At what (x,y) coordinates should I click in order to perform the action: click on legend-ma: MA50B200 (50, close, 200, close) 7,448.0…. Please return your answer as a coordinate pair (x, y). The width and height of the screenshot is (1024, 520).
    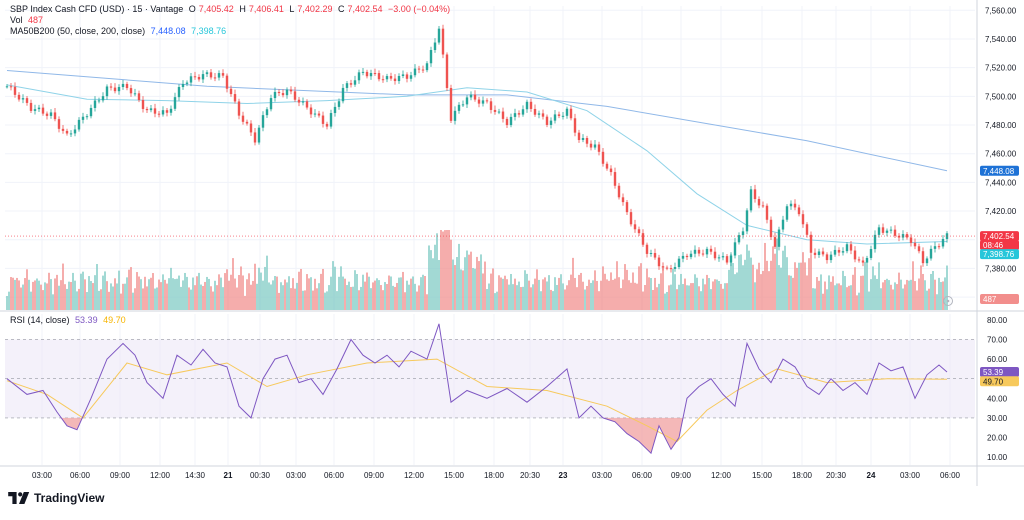
    Looking at the image, I should click on (119, 31).